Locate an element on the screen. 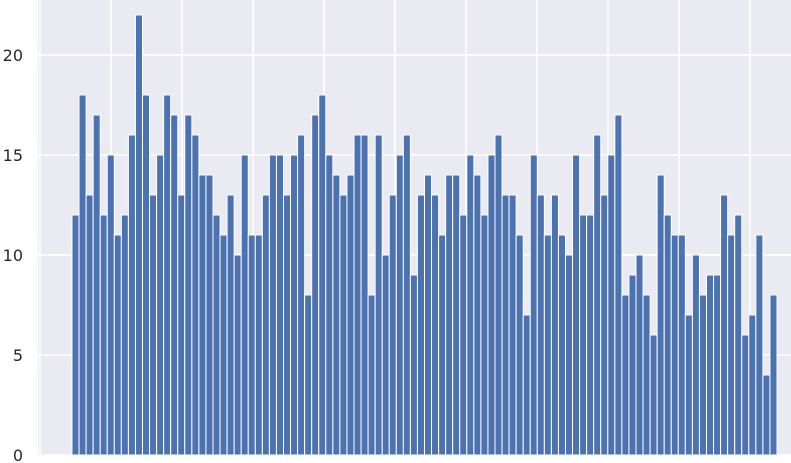  y-tick-label: 10 is located at coordinates (13, 255).